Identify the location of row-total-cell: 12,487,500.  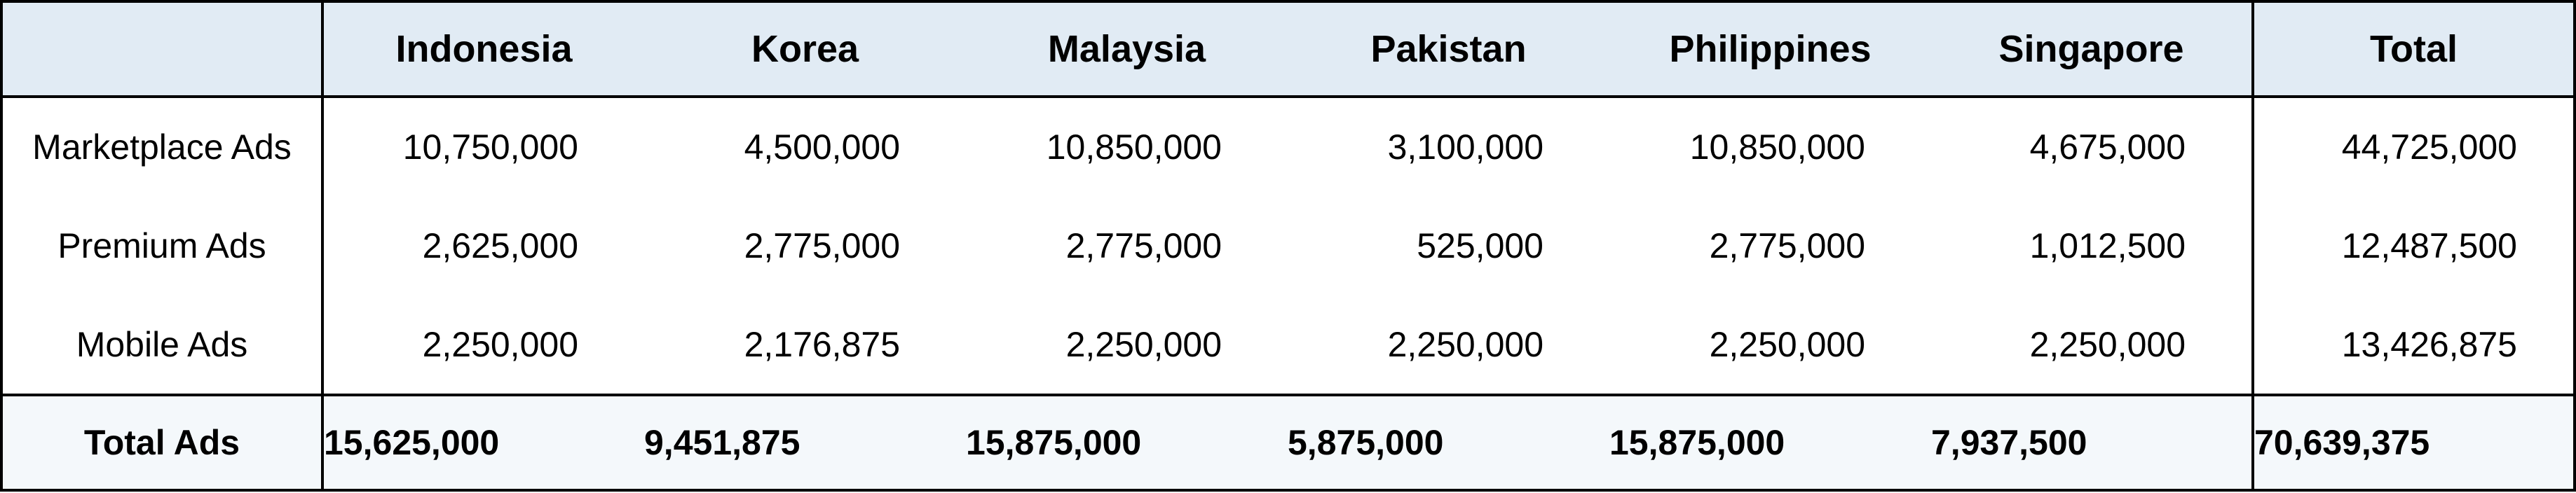
(2413, 246).